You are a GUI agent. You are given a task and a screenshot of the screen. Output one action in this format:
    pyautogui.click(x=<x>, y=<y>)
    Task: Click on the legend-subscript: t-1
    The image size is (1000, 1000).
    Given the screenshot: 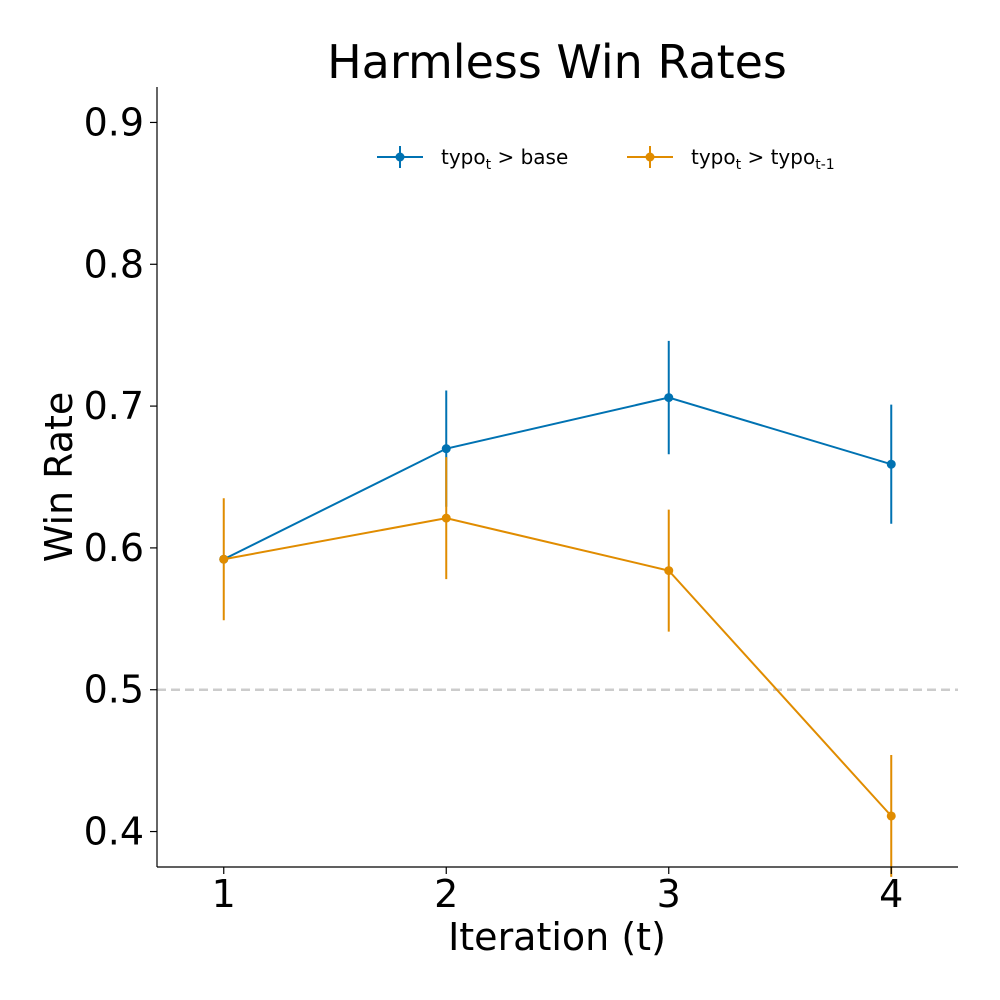 What is the action you would take?
    pyautogui.click(x=824, y=165)
    